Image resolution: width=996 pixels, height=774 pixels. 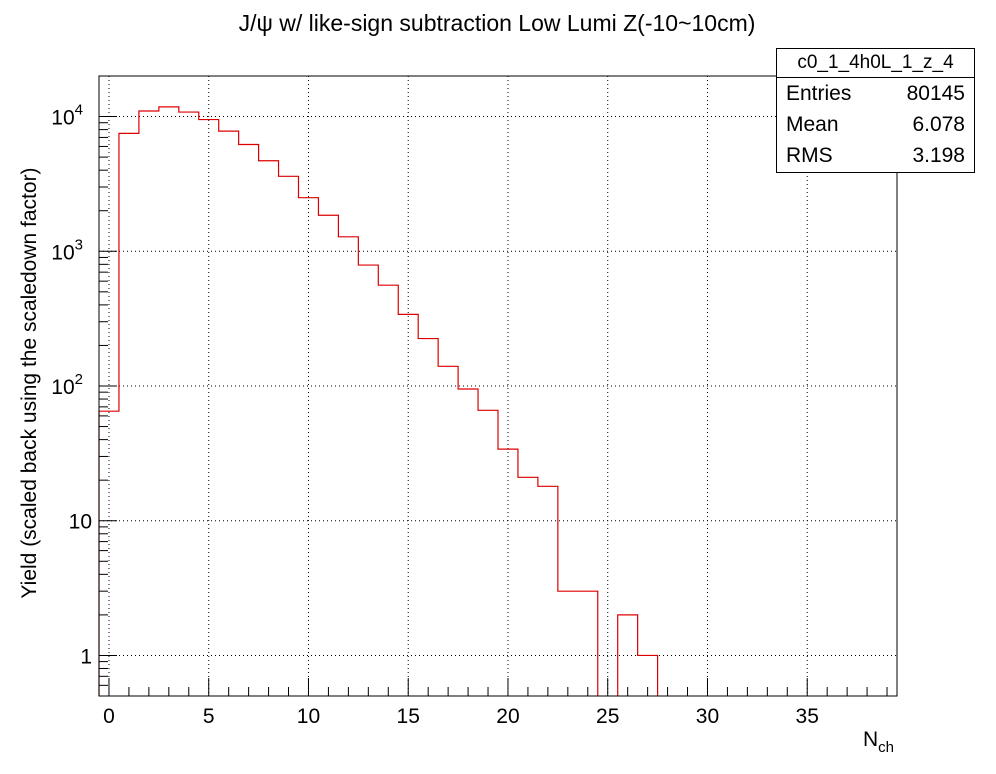 I want to click on y-tick-label-exponent: 3, so click(x=79, y=244).